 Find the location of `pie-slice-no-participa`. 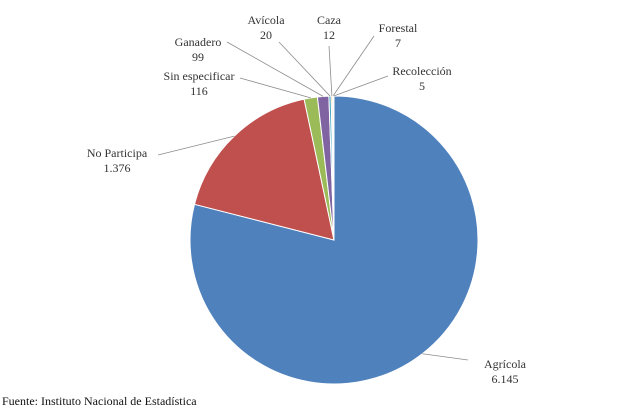

pie-slice-no-participa is located at coordinates (264, 169).